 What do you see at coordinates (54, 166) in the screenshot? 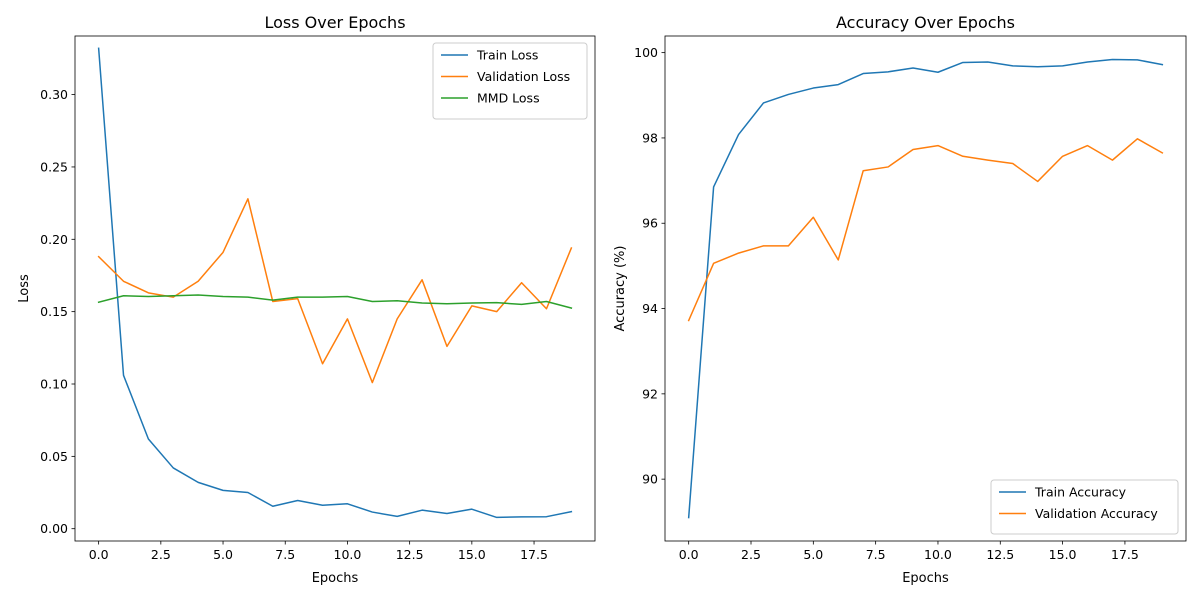
I see `y-tick-label: 0.25` at bounding box center [54, 166].